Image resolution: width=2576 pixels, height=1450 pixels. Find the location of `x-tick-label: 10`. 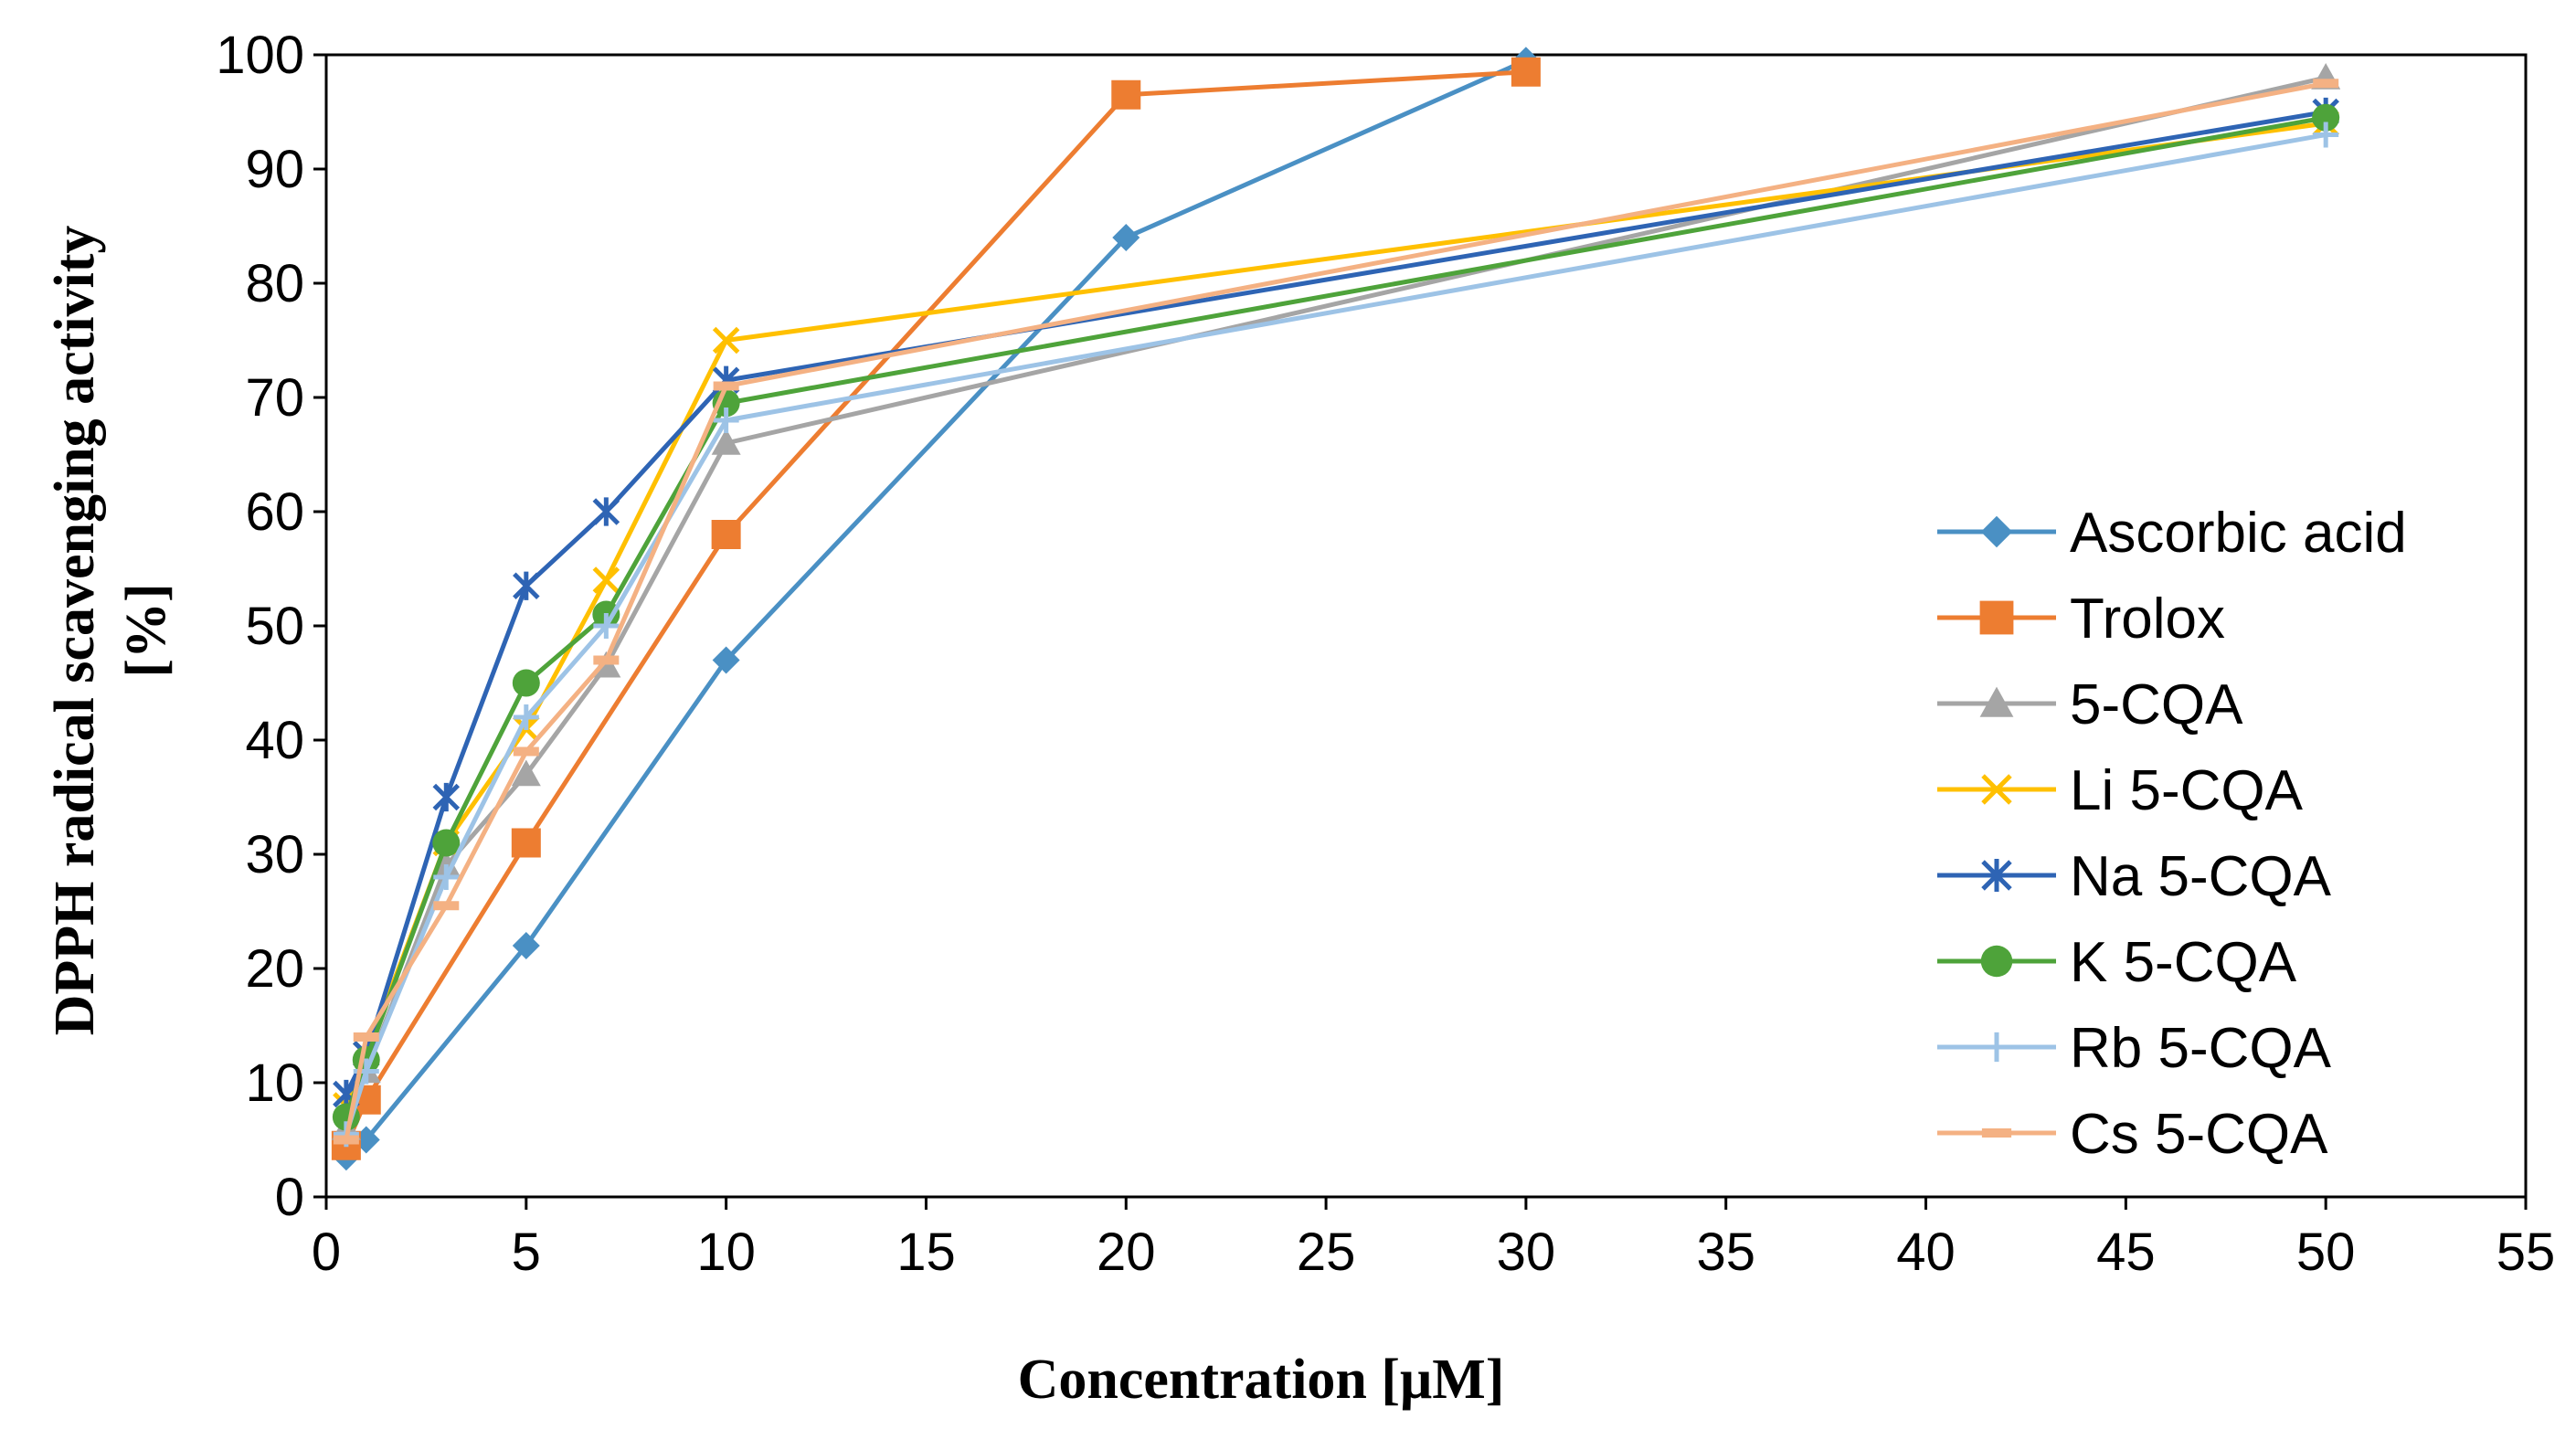

x-tick-label: 10 is located at coordinates (726, 1252).